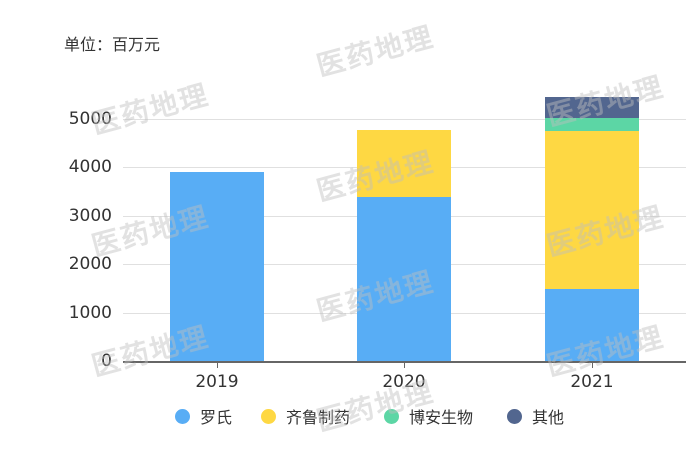 This screenshot has width=700, height=467. I want to click on legend-label: 罗氏, so click(216, 417).